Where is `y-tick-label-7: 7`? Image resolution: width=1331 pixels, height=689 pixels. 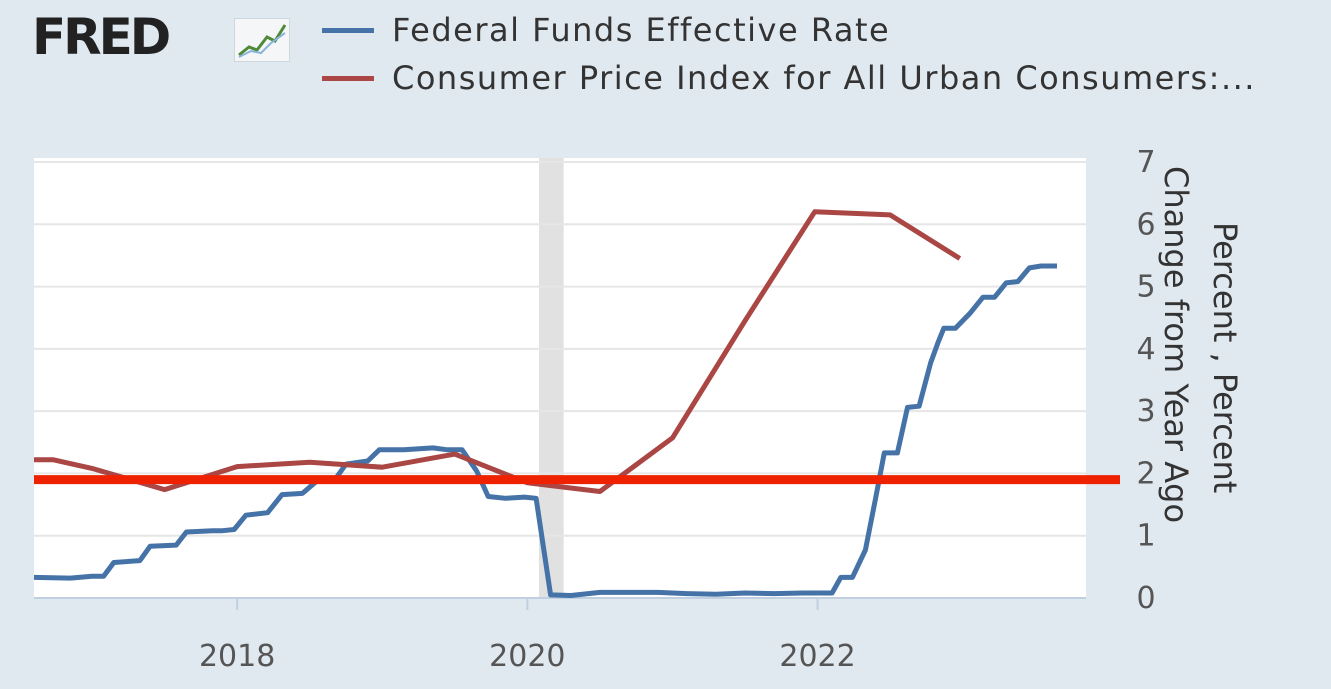
y-tick-label-7: 7 is located at coordinates (1145, 162).